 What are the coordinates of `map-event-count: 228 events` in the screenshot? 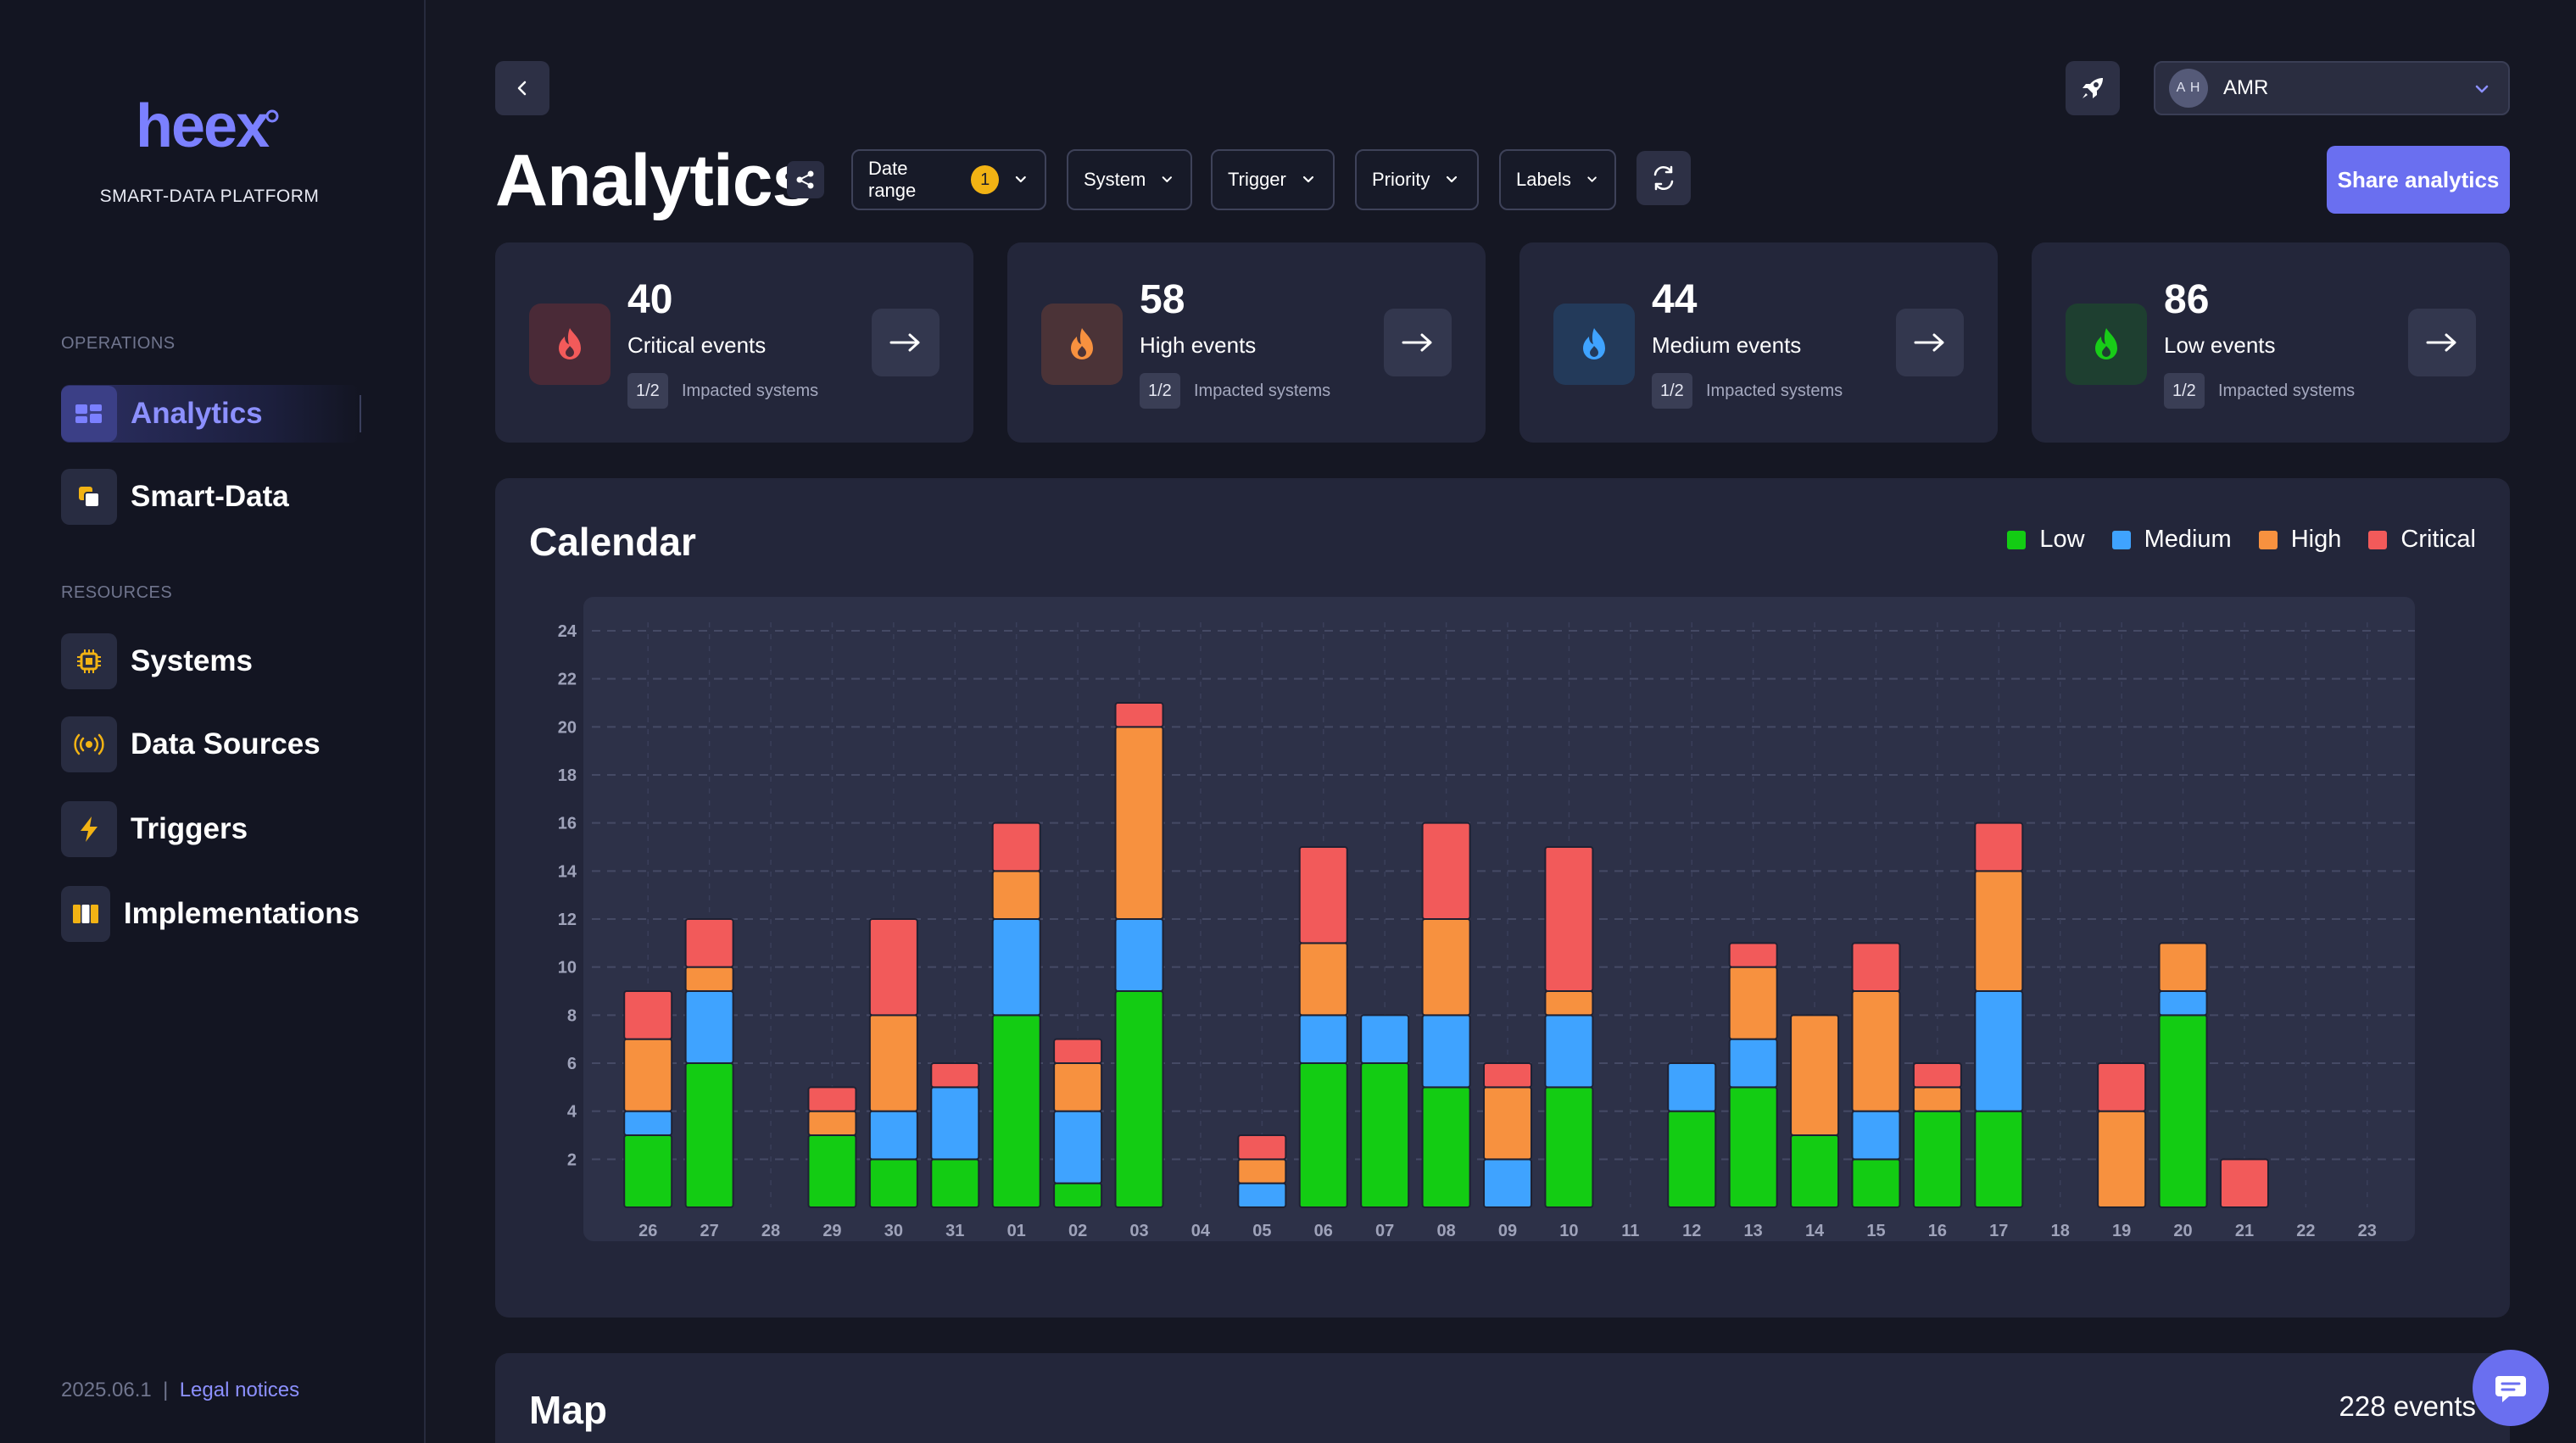 It's located at (2407, 1406).